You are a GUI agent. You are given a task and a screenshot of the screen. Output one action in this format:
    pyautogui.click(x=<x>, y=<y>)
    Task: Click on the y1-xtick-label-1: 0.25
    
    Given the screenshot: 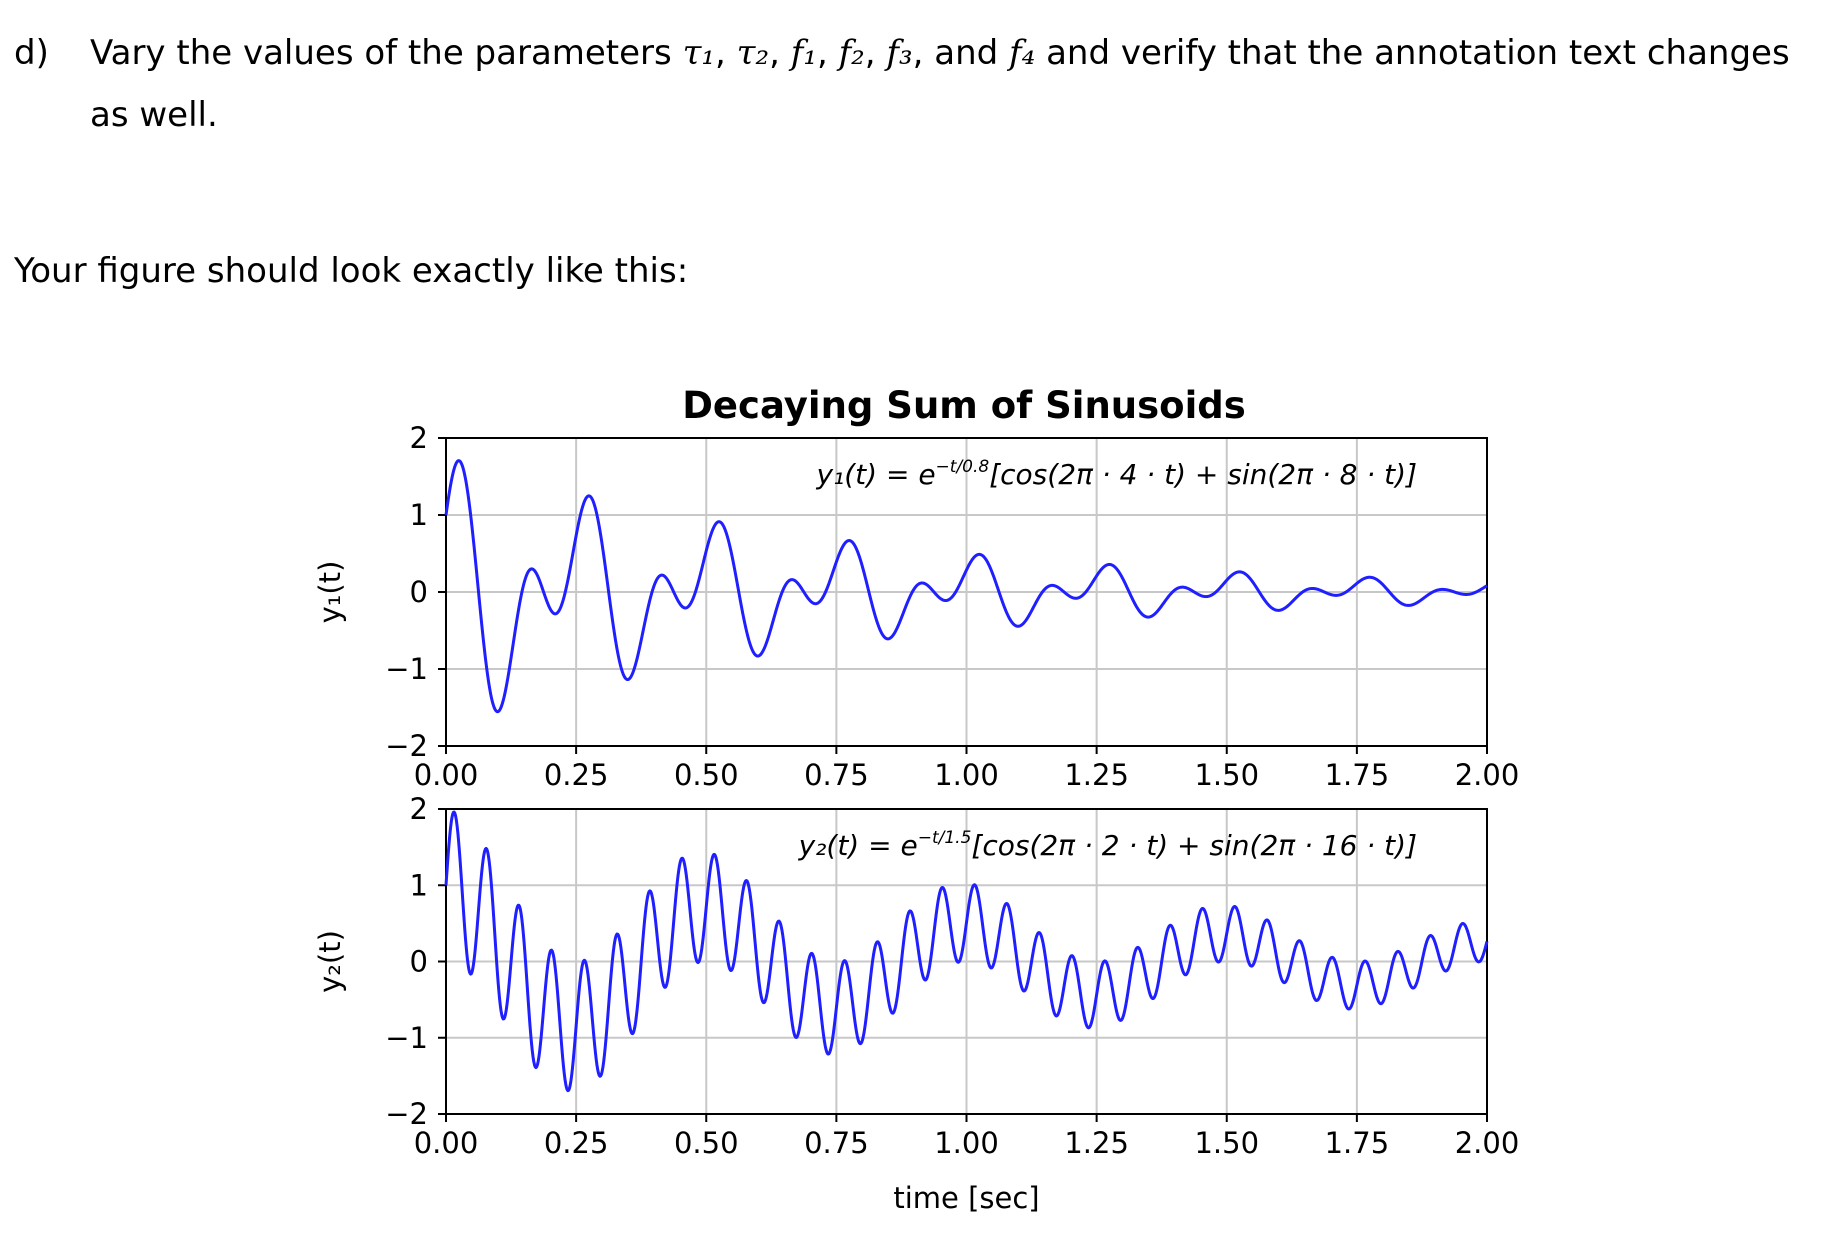 What is the action you would take?
    pyautogui.click(x=576, y=775)
    